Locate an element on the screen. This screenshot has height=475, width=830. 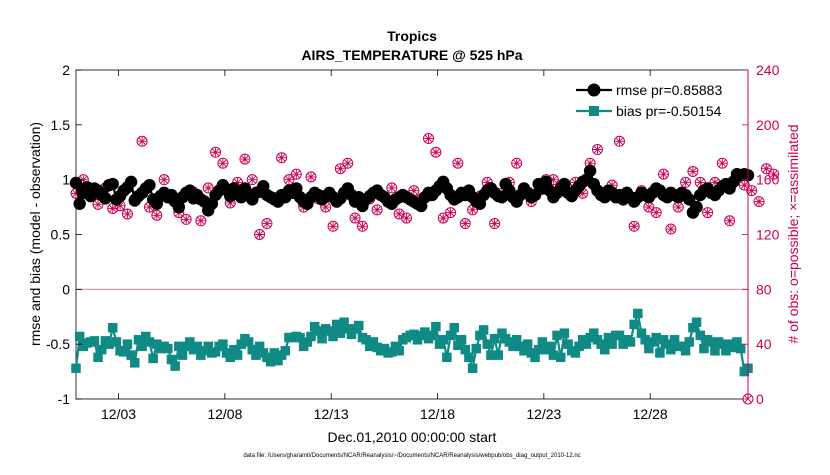
legend-rmse-label: rmse pr=0.85883 is located at coordinates (669, 90).